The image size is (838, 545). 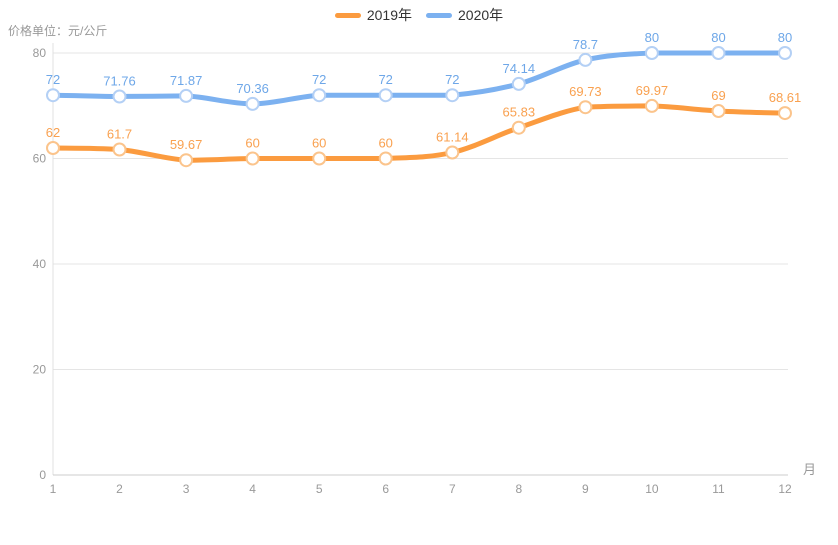 What do you see at coordinates (40, 264) in the screenshot?
I see `y-axis-tick-label: 40` at bounding box center [40, 264].